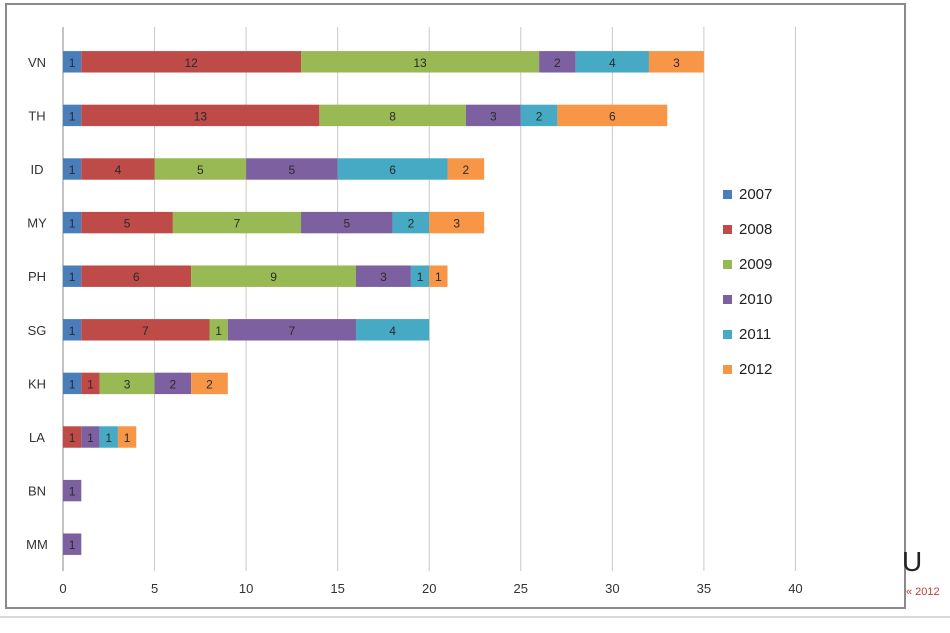  I want to click on y-category-label: KH, so click(37, 383).